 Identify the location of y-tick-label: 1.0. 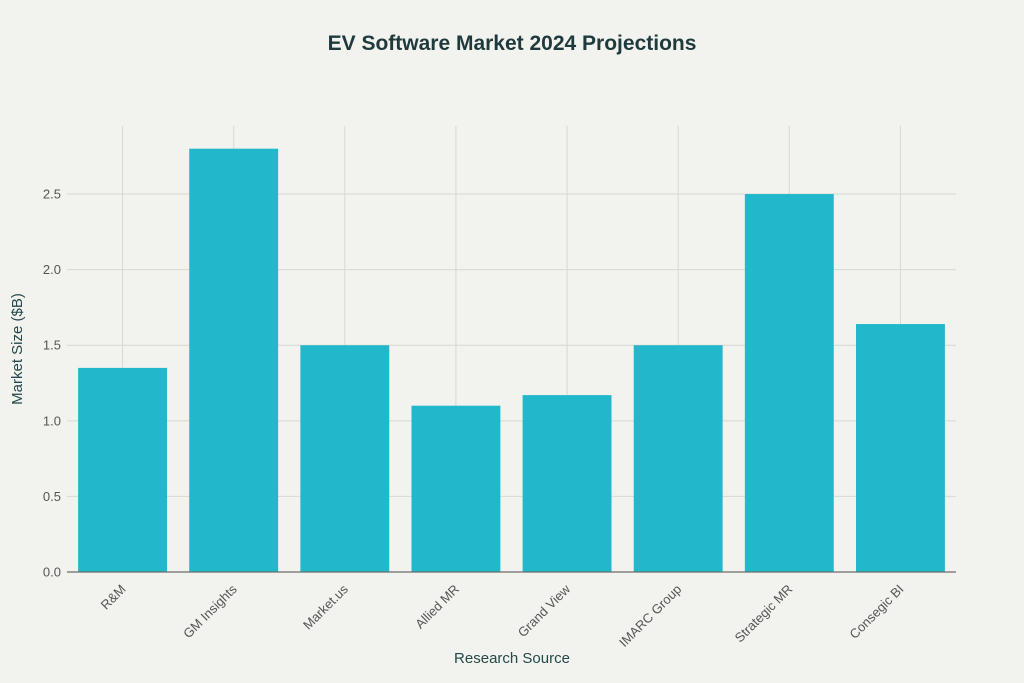
(52, 420).